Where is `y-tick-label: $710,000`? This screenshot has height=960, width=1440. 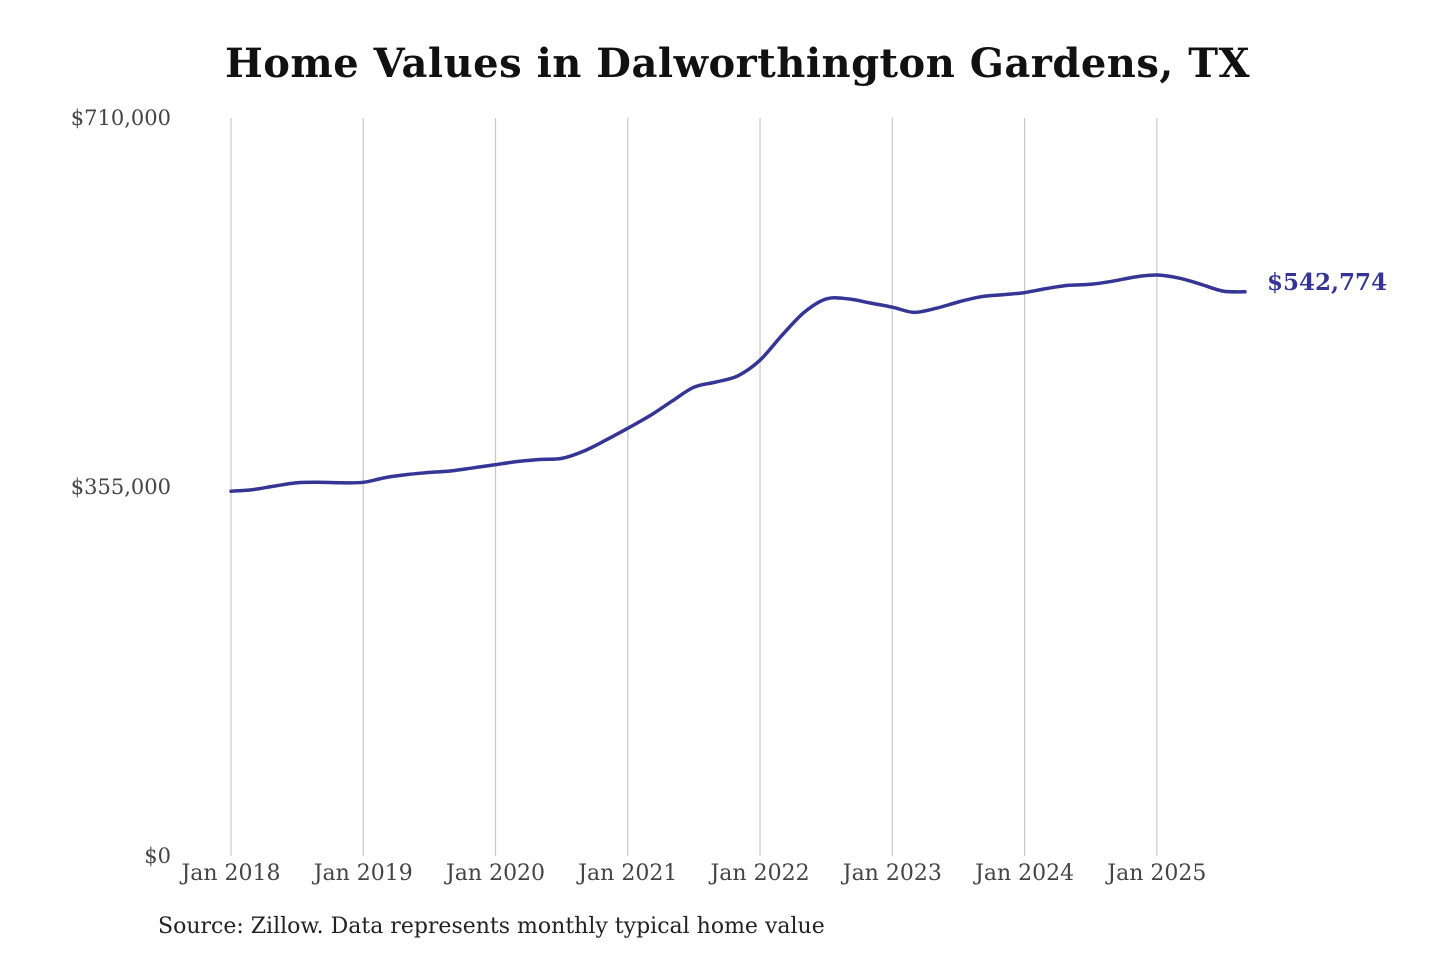
y-tick-label: $710,000 is located at coordinates (121, 118).